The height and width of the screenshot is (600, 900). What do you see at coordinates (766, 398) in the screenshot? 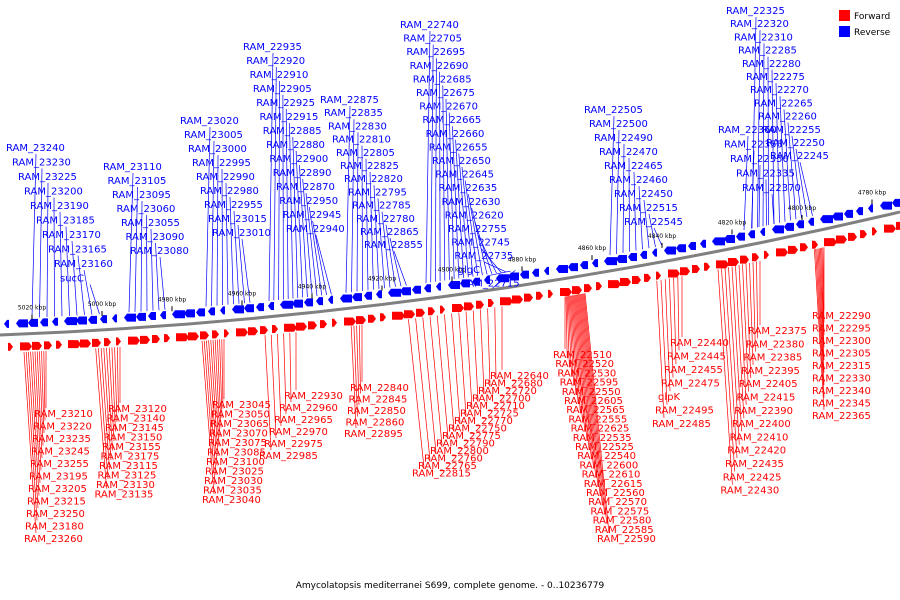
I see `forward-gene-label: RAM_22415` at bounding box center [766, 398].